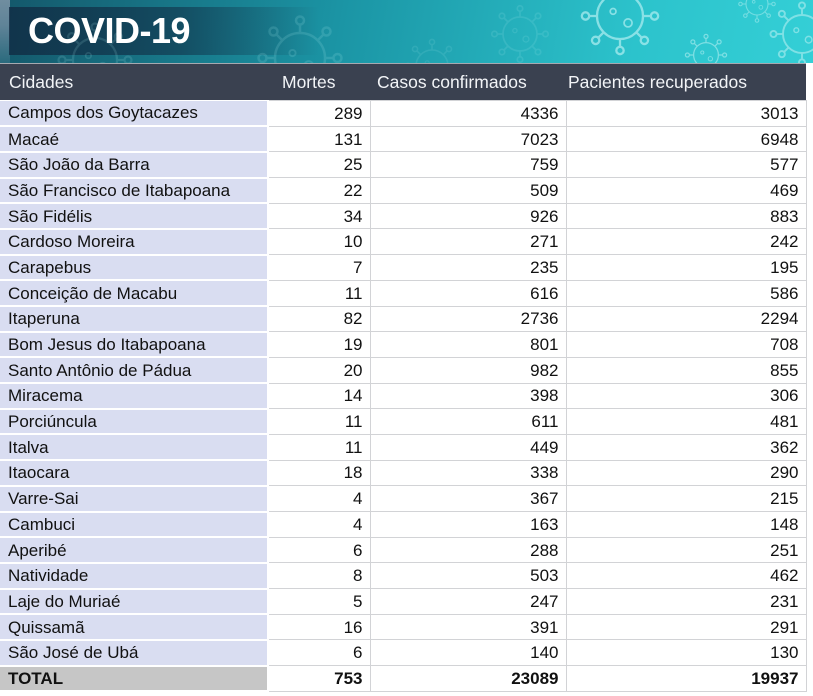 This screenshot has height=696, width=813. I want to click on confirmed-cell: 801, so click(468, 344).